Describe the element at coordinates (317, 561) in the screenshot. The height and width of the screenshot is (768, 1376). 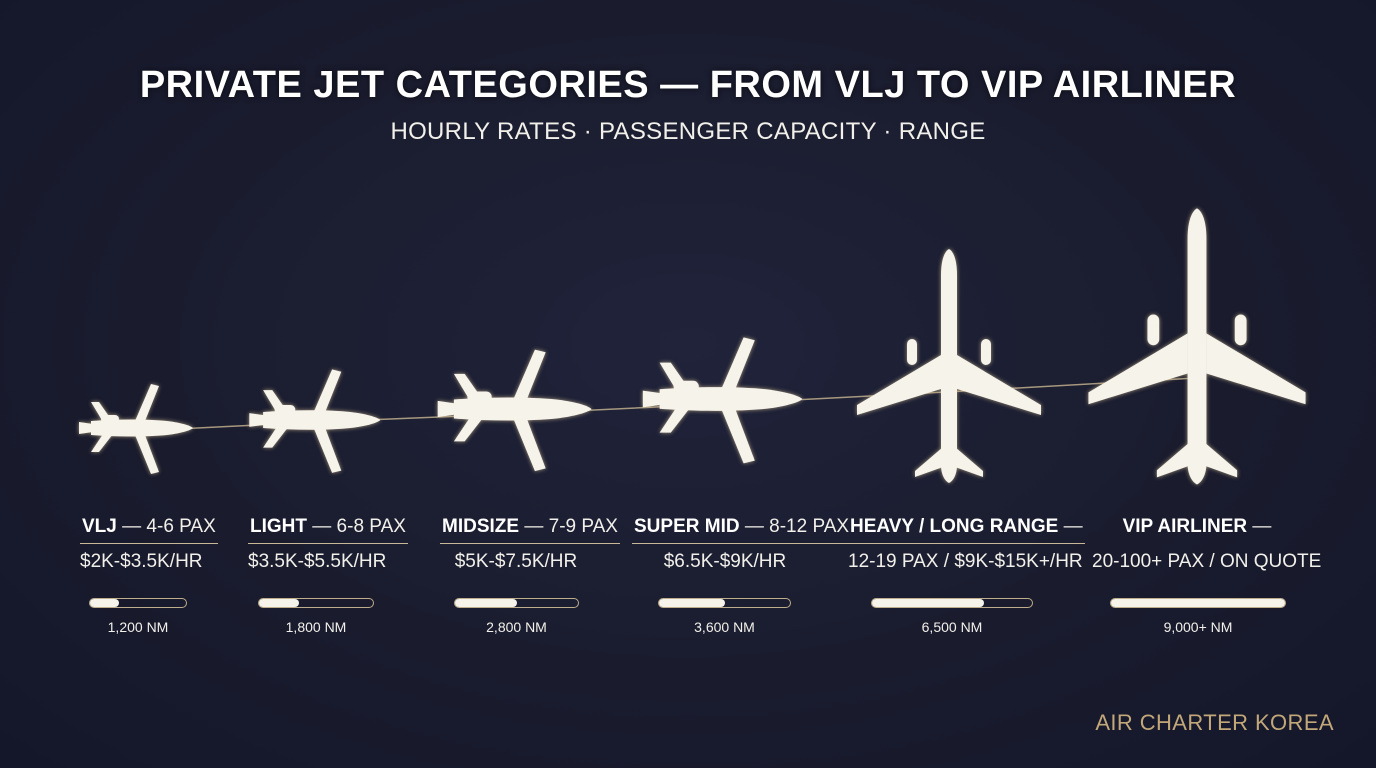
I see `category-rate: $3.5K-$5.5K/HR` at that location.